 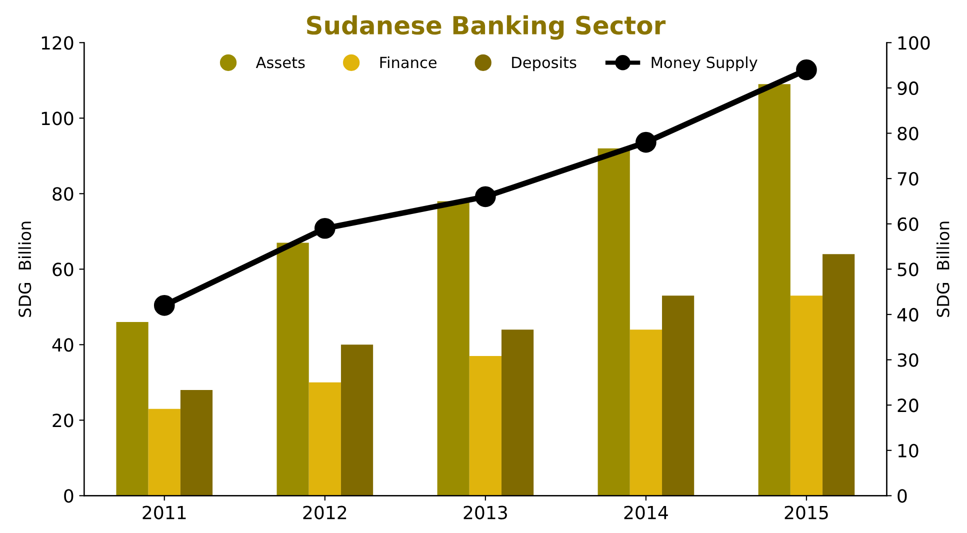 What do you see at coordinates (544, 64) in the screenshot?
I see `legend-label: Deposits` at bounding box center [544, 64].